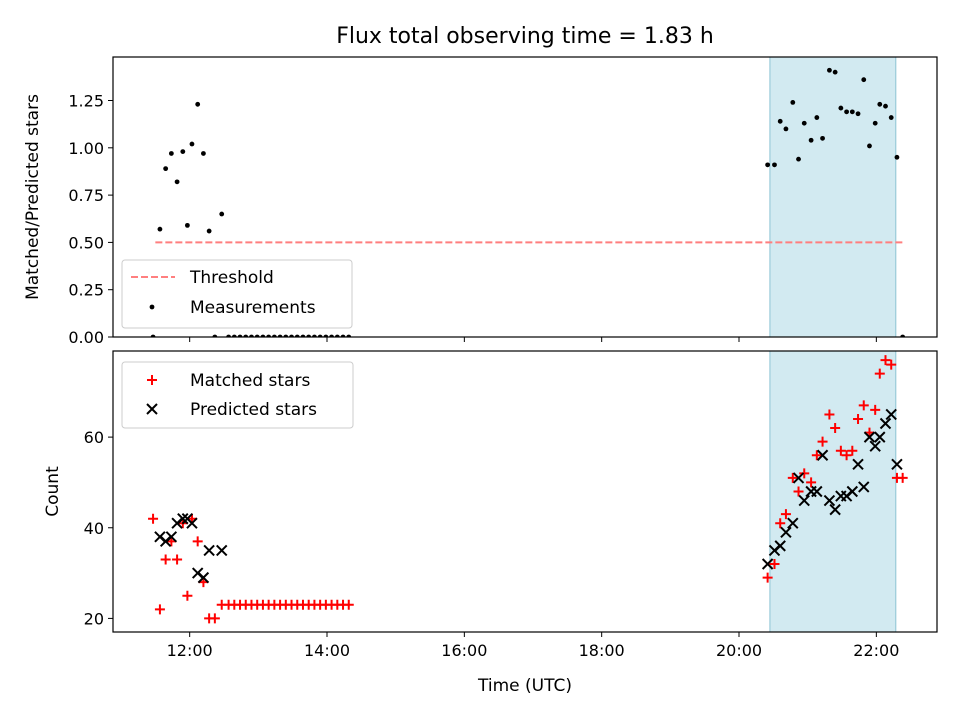 The width and height of the screenshot is (960, 720). What do you see at coordinates (739, 650) in the screenshot?
I see `x-tick-label: 20:00` at bounding box center [739, 650].